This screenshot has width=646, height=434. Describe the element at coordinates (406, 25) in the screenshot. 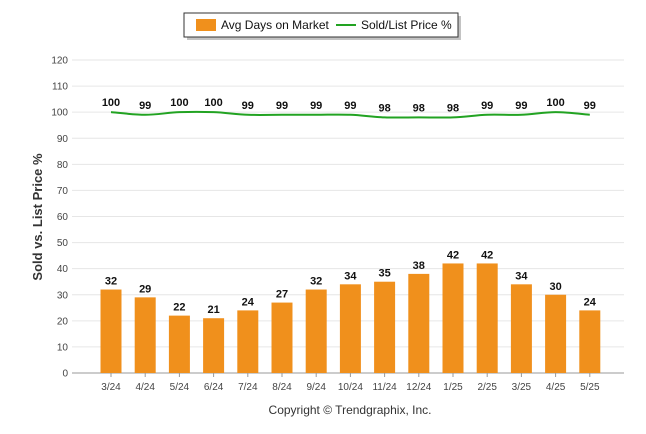

I see `legend-label-sold-list-price: Sold/List Price %` at that location.